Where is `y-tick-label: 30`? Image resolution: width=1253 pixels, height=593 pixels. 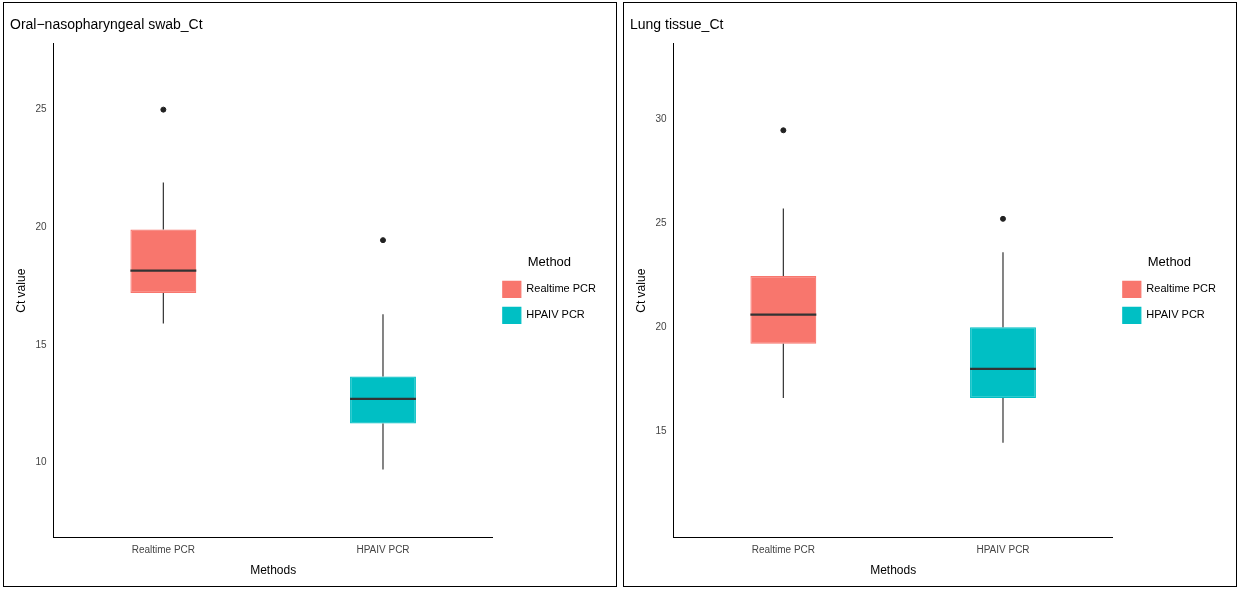 y-tick-label: 30 is located at coordinates (661, 118).